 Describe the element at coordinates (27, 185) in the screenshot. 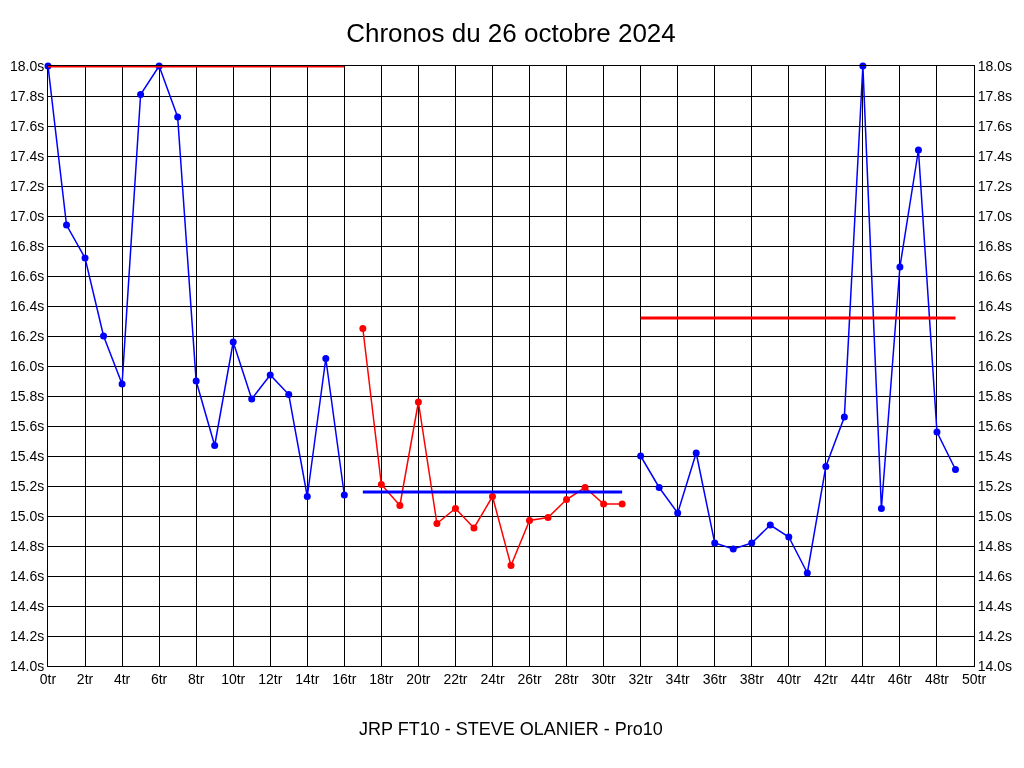

I see `y-tick-label: 17.2s` at that location.